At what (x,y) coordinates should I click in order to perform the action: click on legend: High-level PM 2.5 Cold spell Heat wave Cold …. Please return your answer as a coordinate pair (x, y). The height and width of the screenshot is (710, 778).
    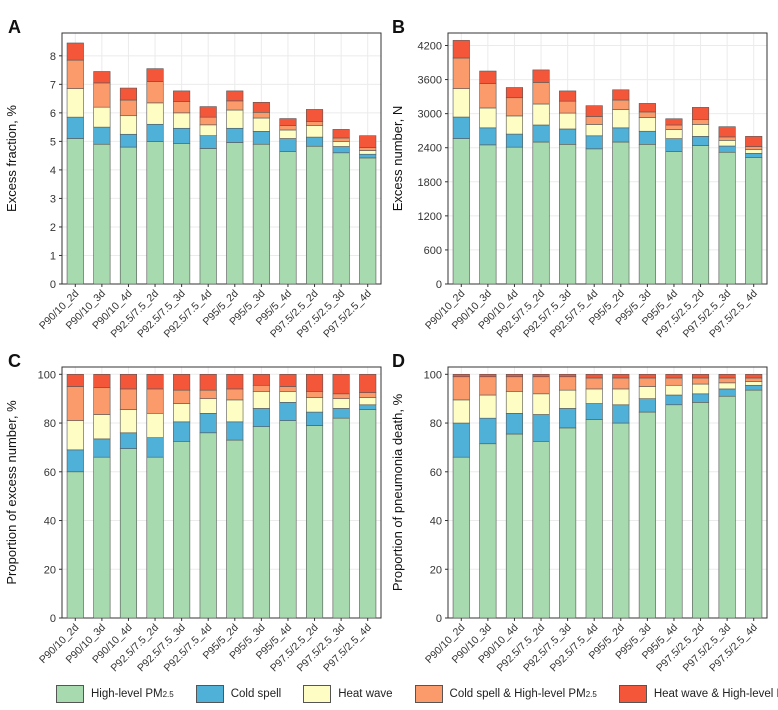
    Looking at the image, I should click on (417, 694).